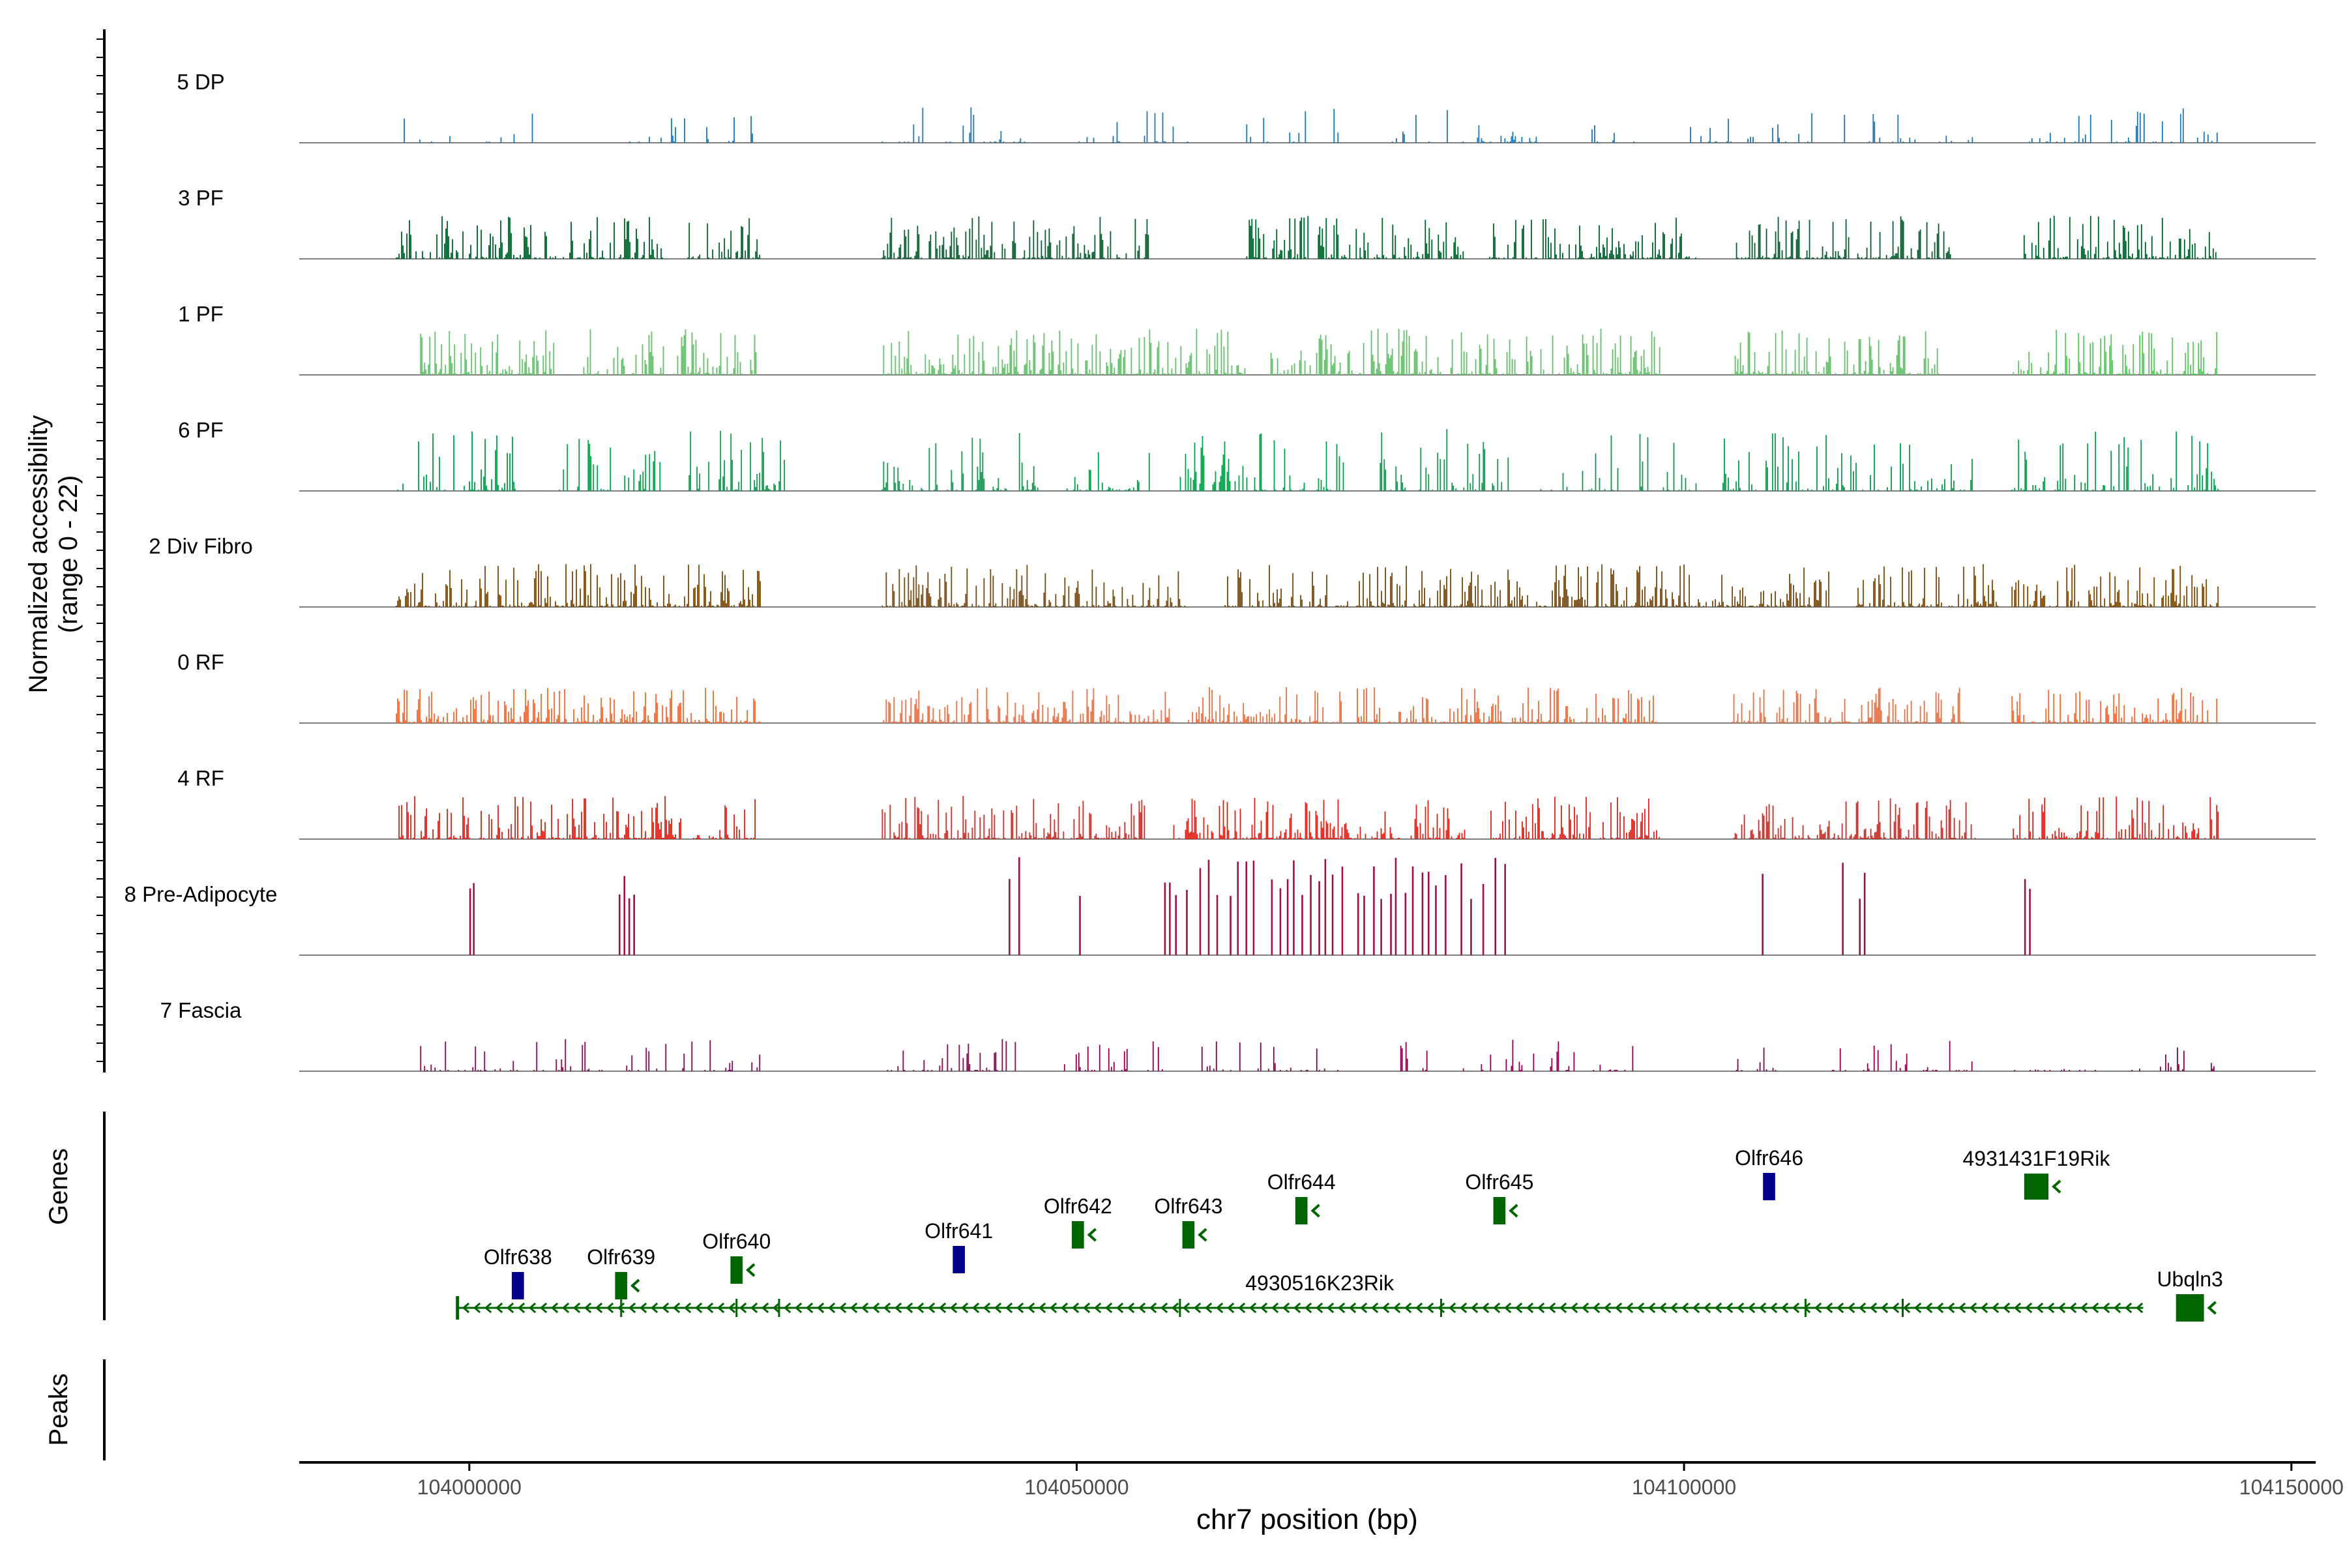  Describe the element at coordinates (68, 554) in the screenshot. I see `y-axis-label-line2: (range 0 - 22)` at that location.